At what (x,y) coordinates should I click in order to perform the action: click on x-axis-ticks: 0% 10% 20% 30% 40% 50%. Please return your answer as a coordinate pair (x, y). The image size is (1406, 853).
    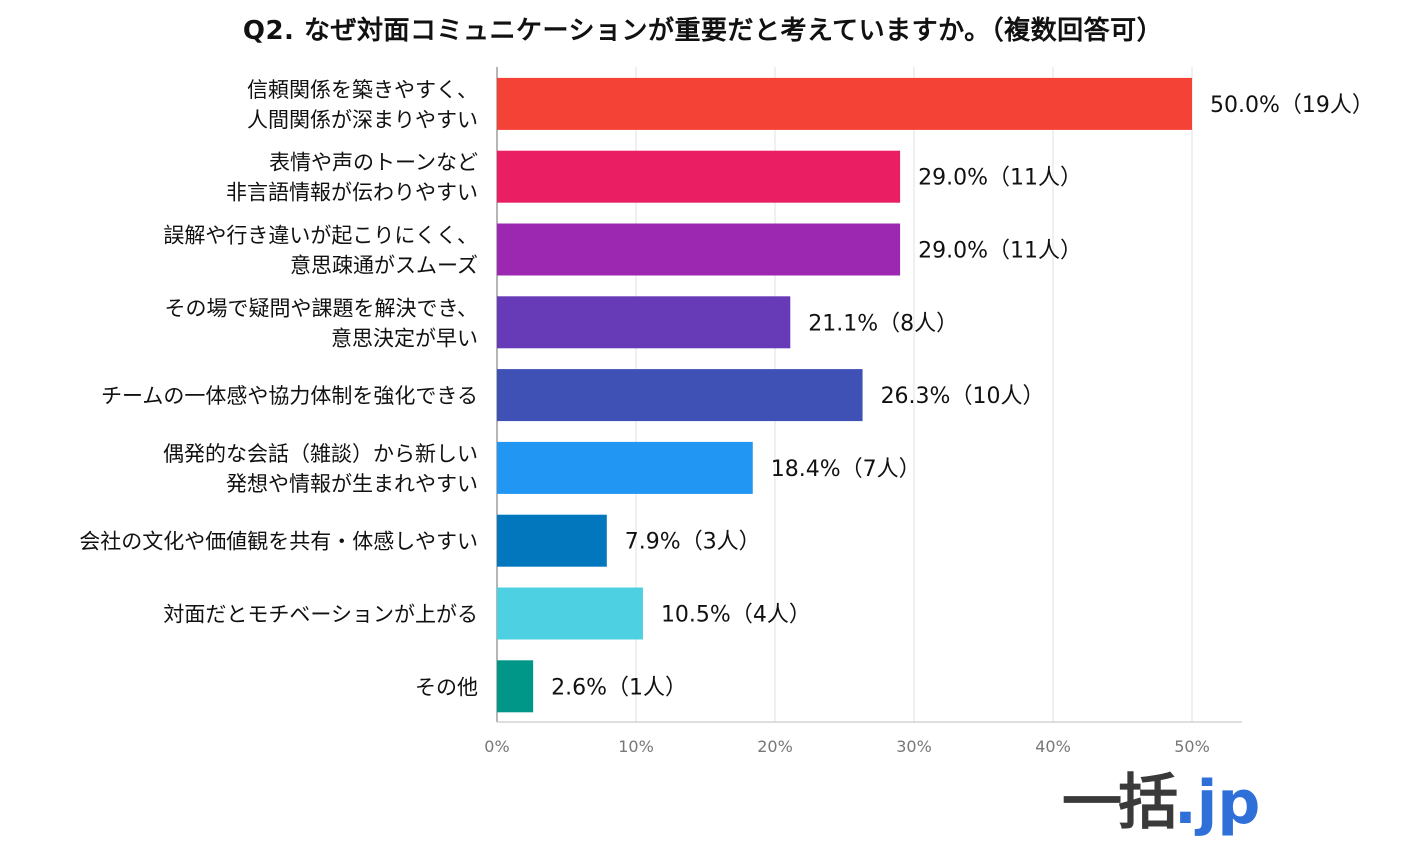
    Looking at the image, I should click on (846, 746).